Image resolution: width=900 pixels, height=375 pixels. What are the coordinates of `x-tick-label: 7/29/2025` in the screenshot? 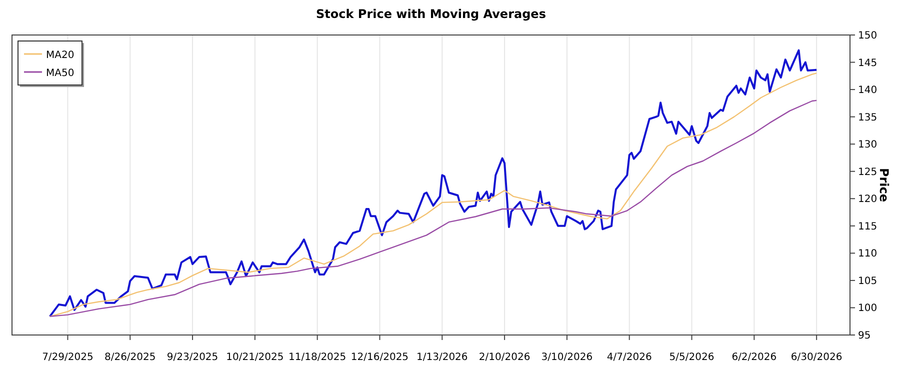 It's located at (68, 357).